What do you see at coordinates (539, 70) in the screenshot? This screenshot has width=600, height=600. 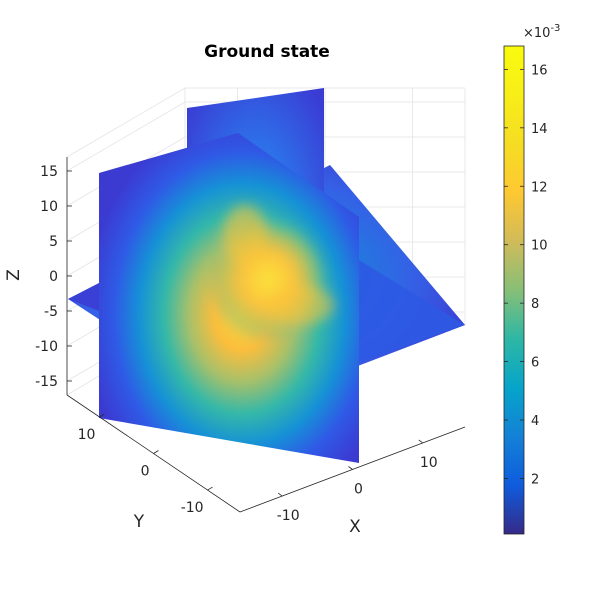 I see `colorbar-tick-label: 16` at bounding box center [539, 70].